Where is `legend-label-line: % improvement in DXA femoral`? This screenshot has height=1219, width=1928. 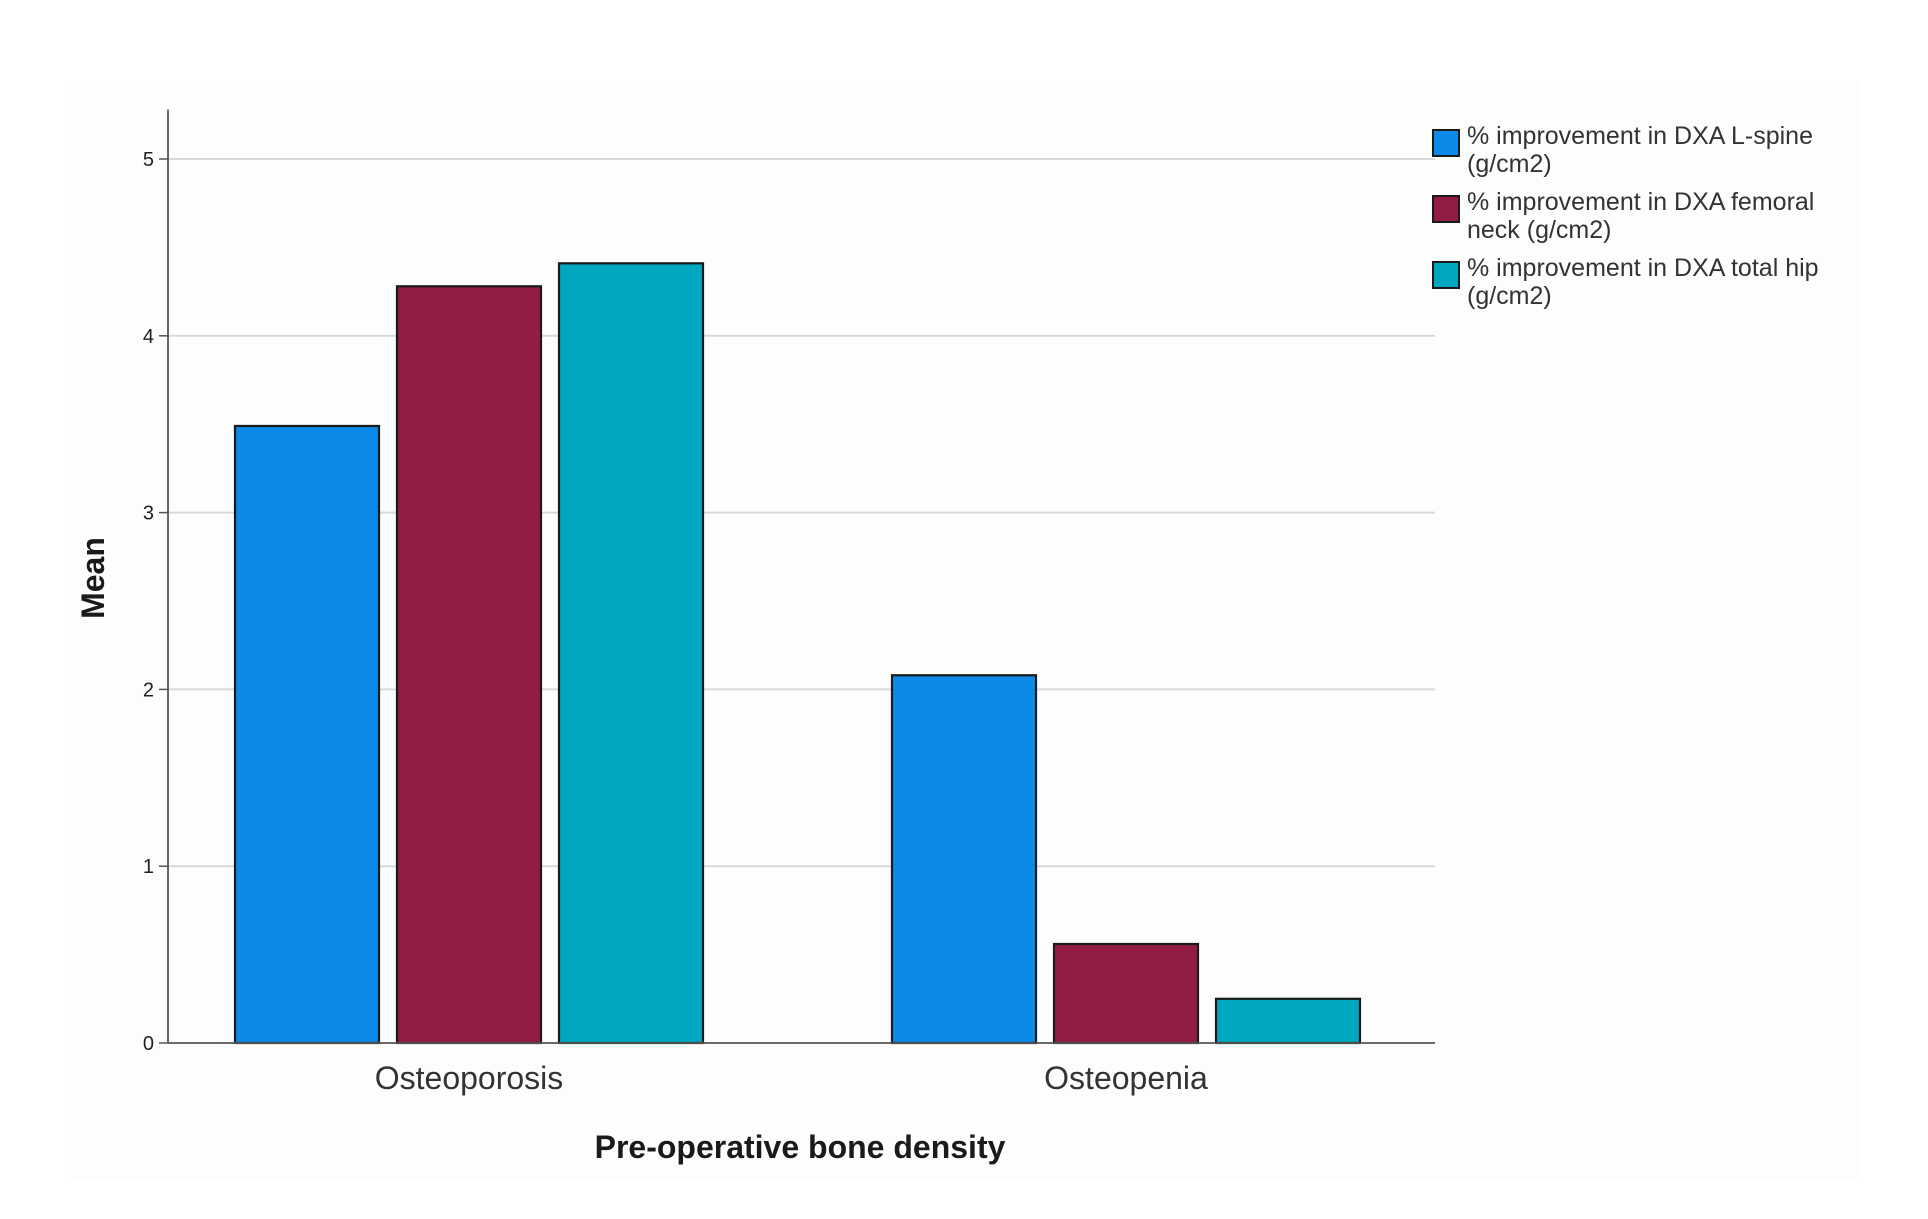 legend-label-line: % improvement in DXA femoral is located at coordinates (1640, 202).